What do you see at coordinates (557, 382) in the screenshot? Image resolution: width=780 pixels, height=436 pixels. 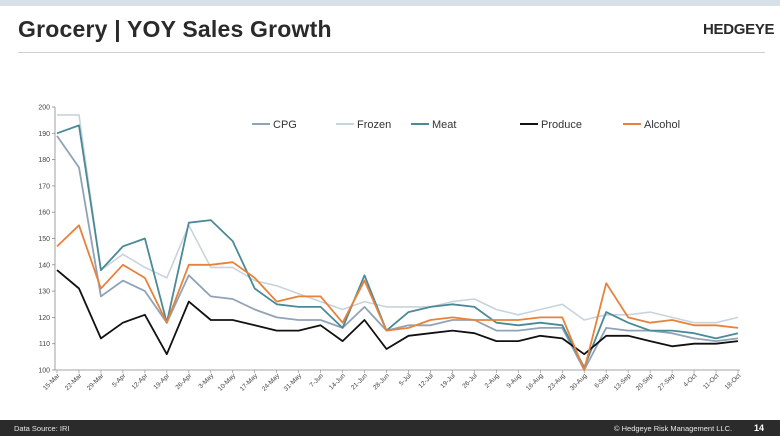 I see `x-tick-label: 23-Aug` at bounding box center [557, 382].